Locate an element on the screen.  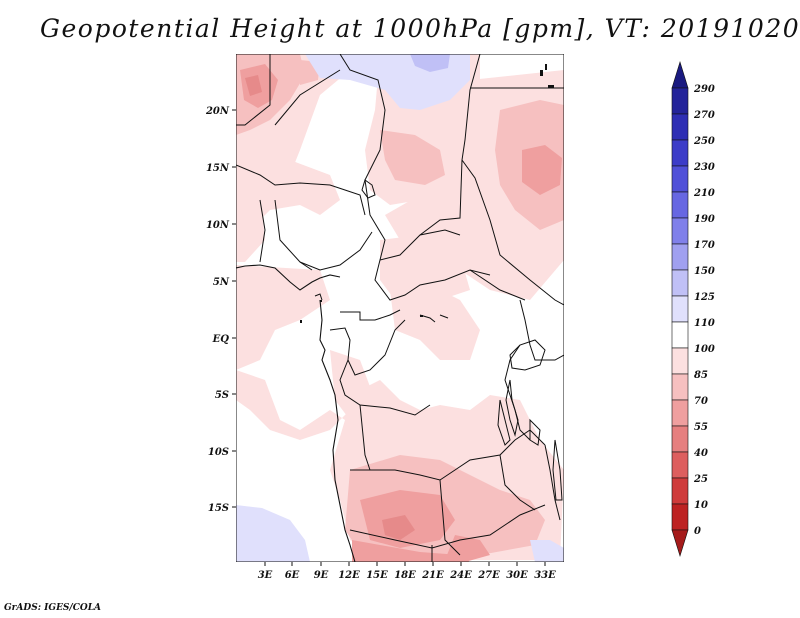
lon-tick-9e: 9E is located at coordinates (321, 571).